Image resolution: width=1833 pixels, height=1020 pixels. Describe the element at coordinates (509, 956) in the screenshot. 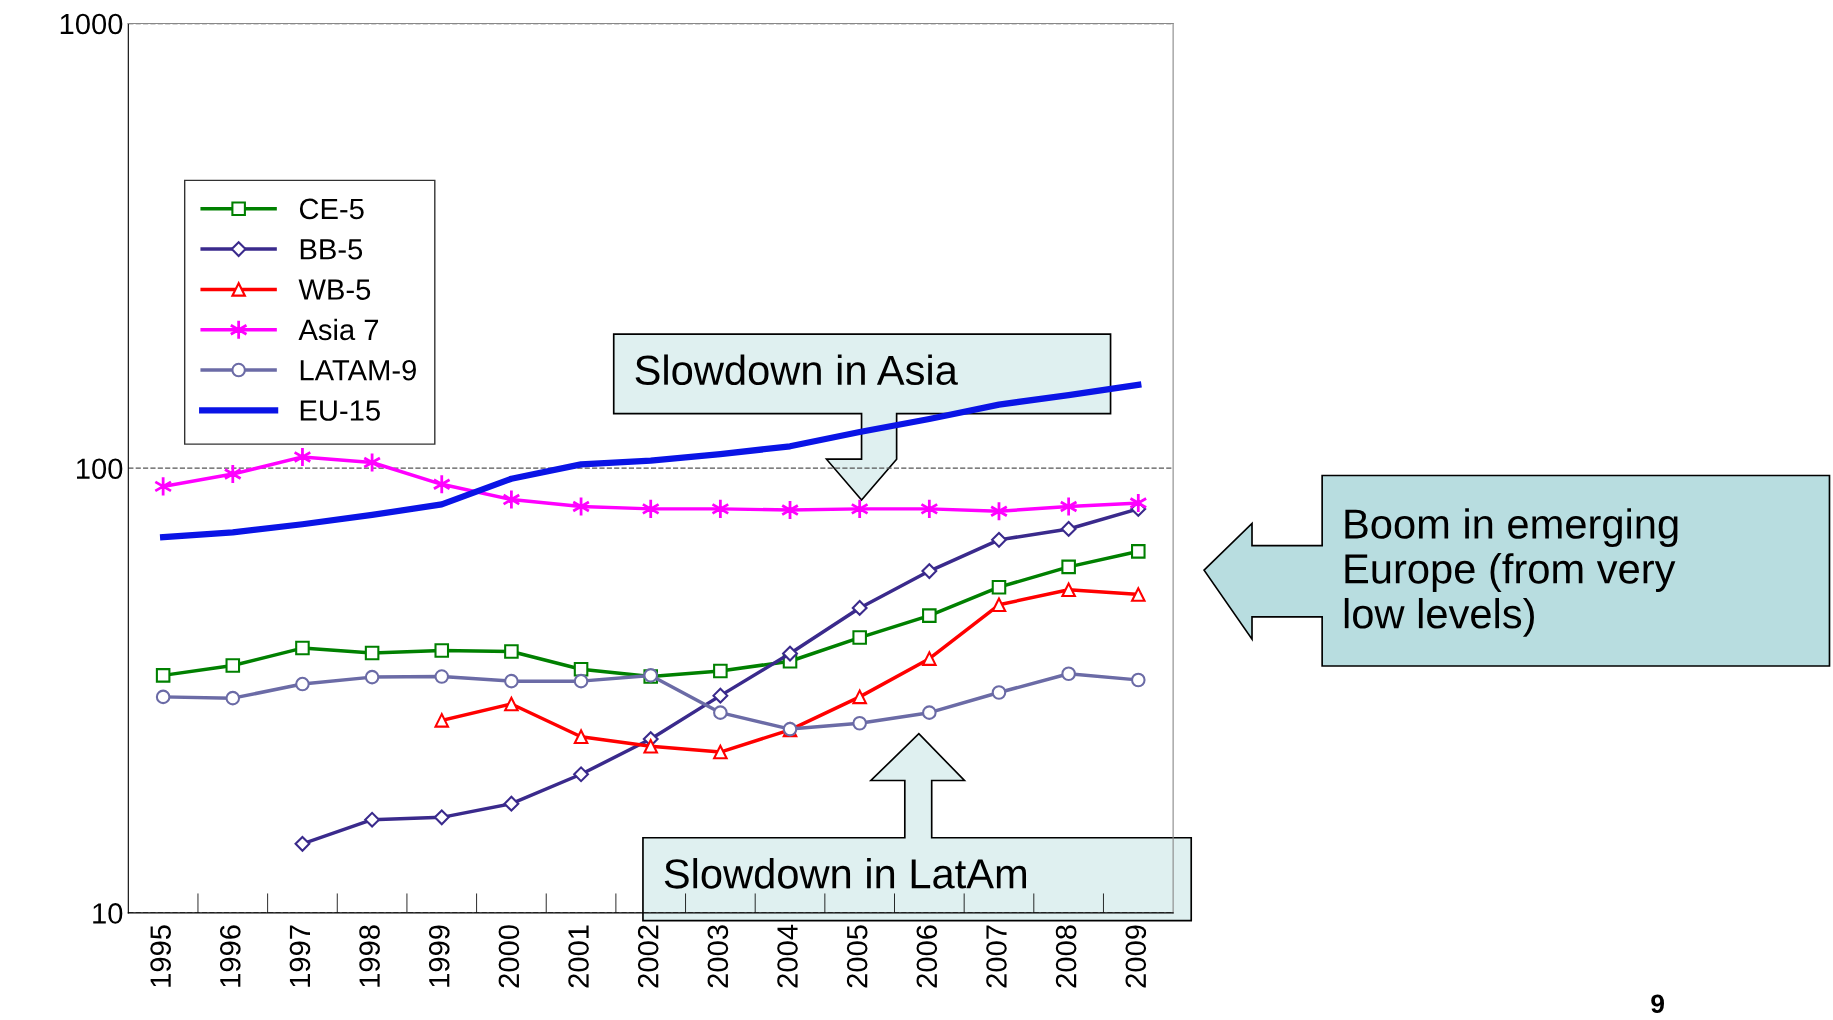

I see `x-tick-label: 2000` at that location.